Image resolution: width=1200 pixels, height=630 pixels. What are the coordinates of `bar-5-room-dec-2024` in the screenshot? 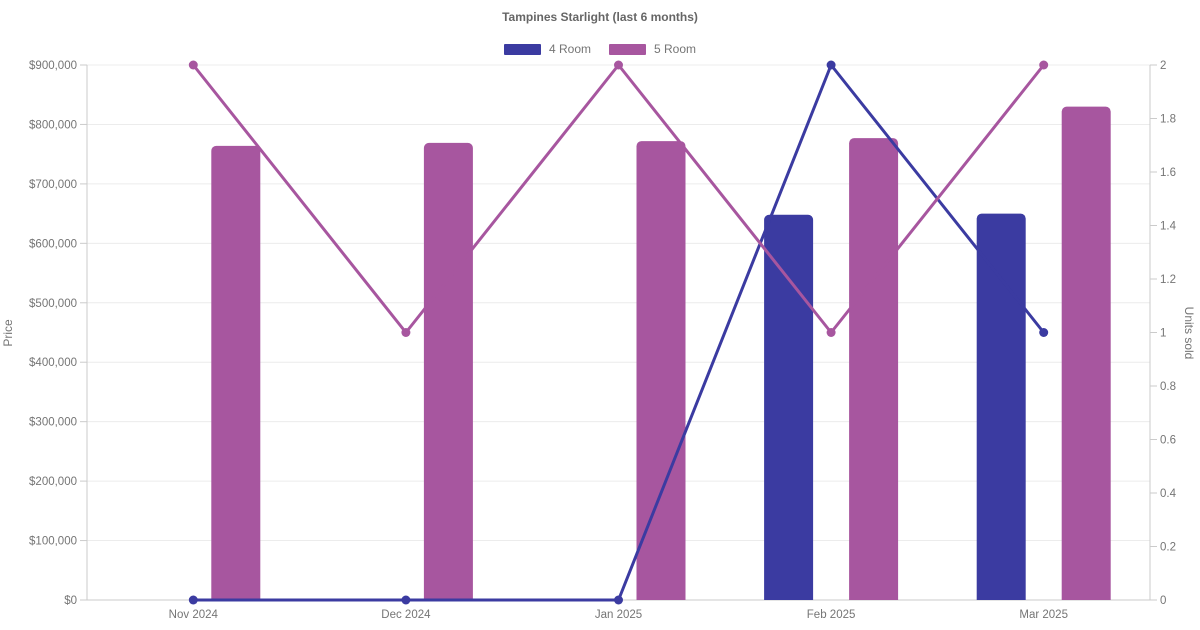 It's located at (448, 371).